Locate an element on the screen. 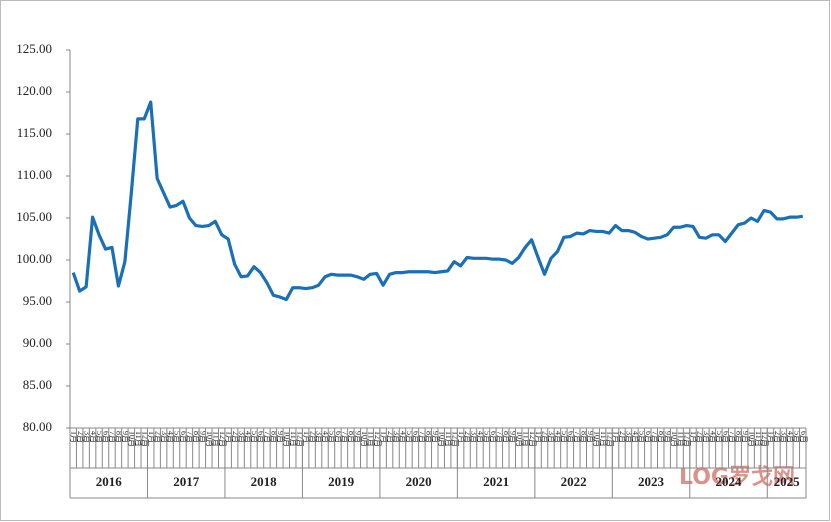  year-label: 2018 is located at coordinates (264, 481).